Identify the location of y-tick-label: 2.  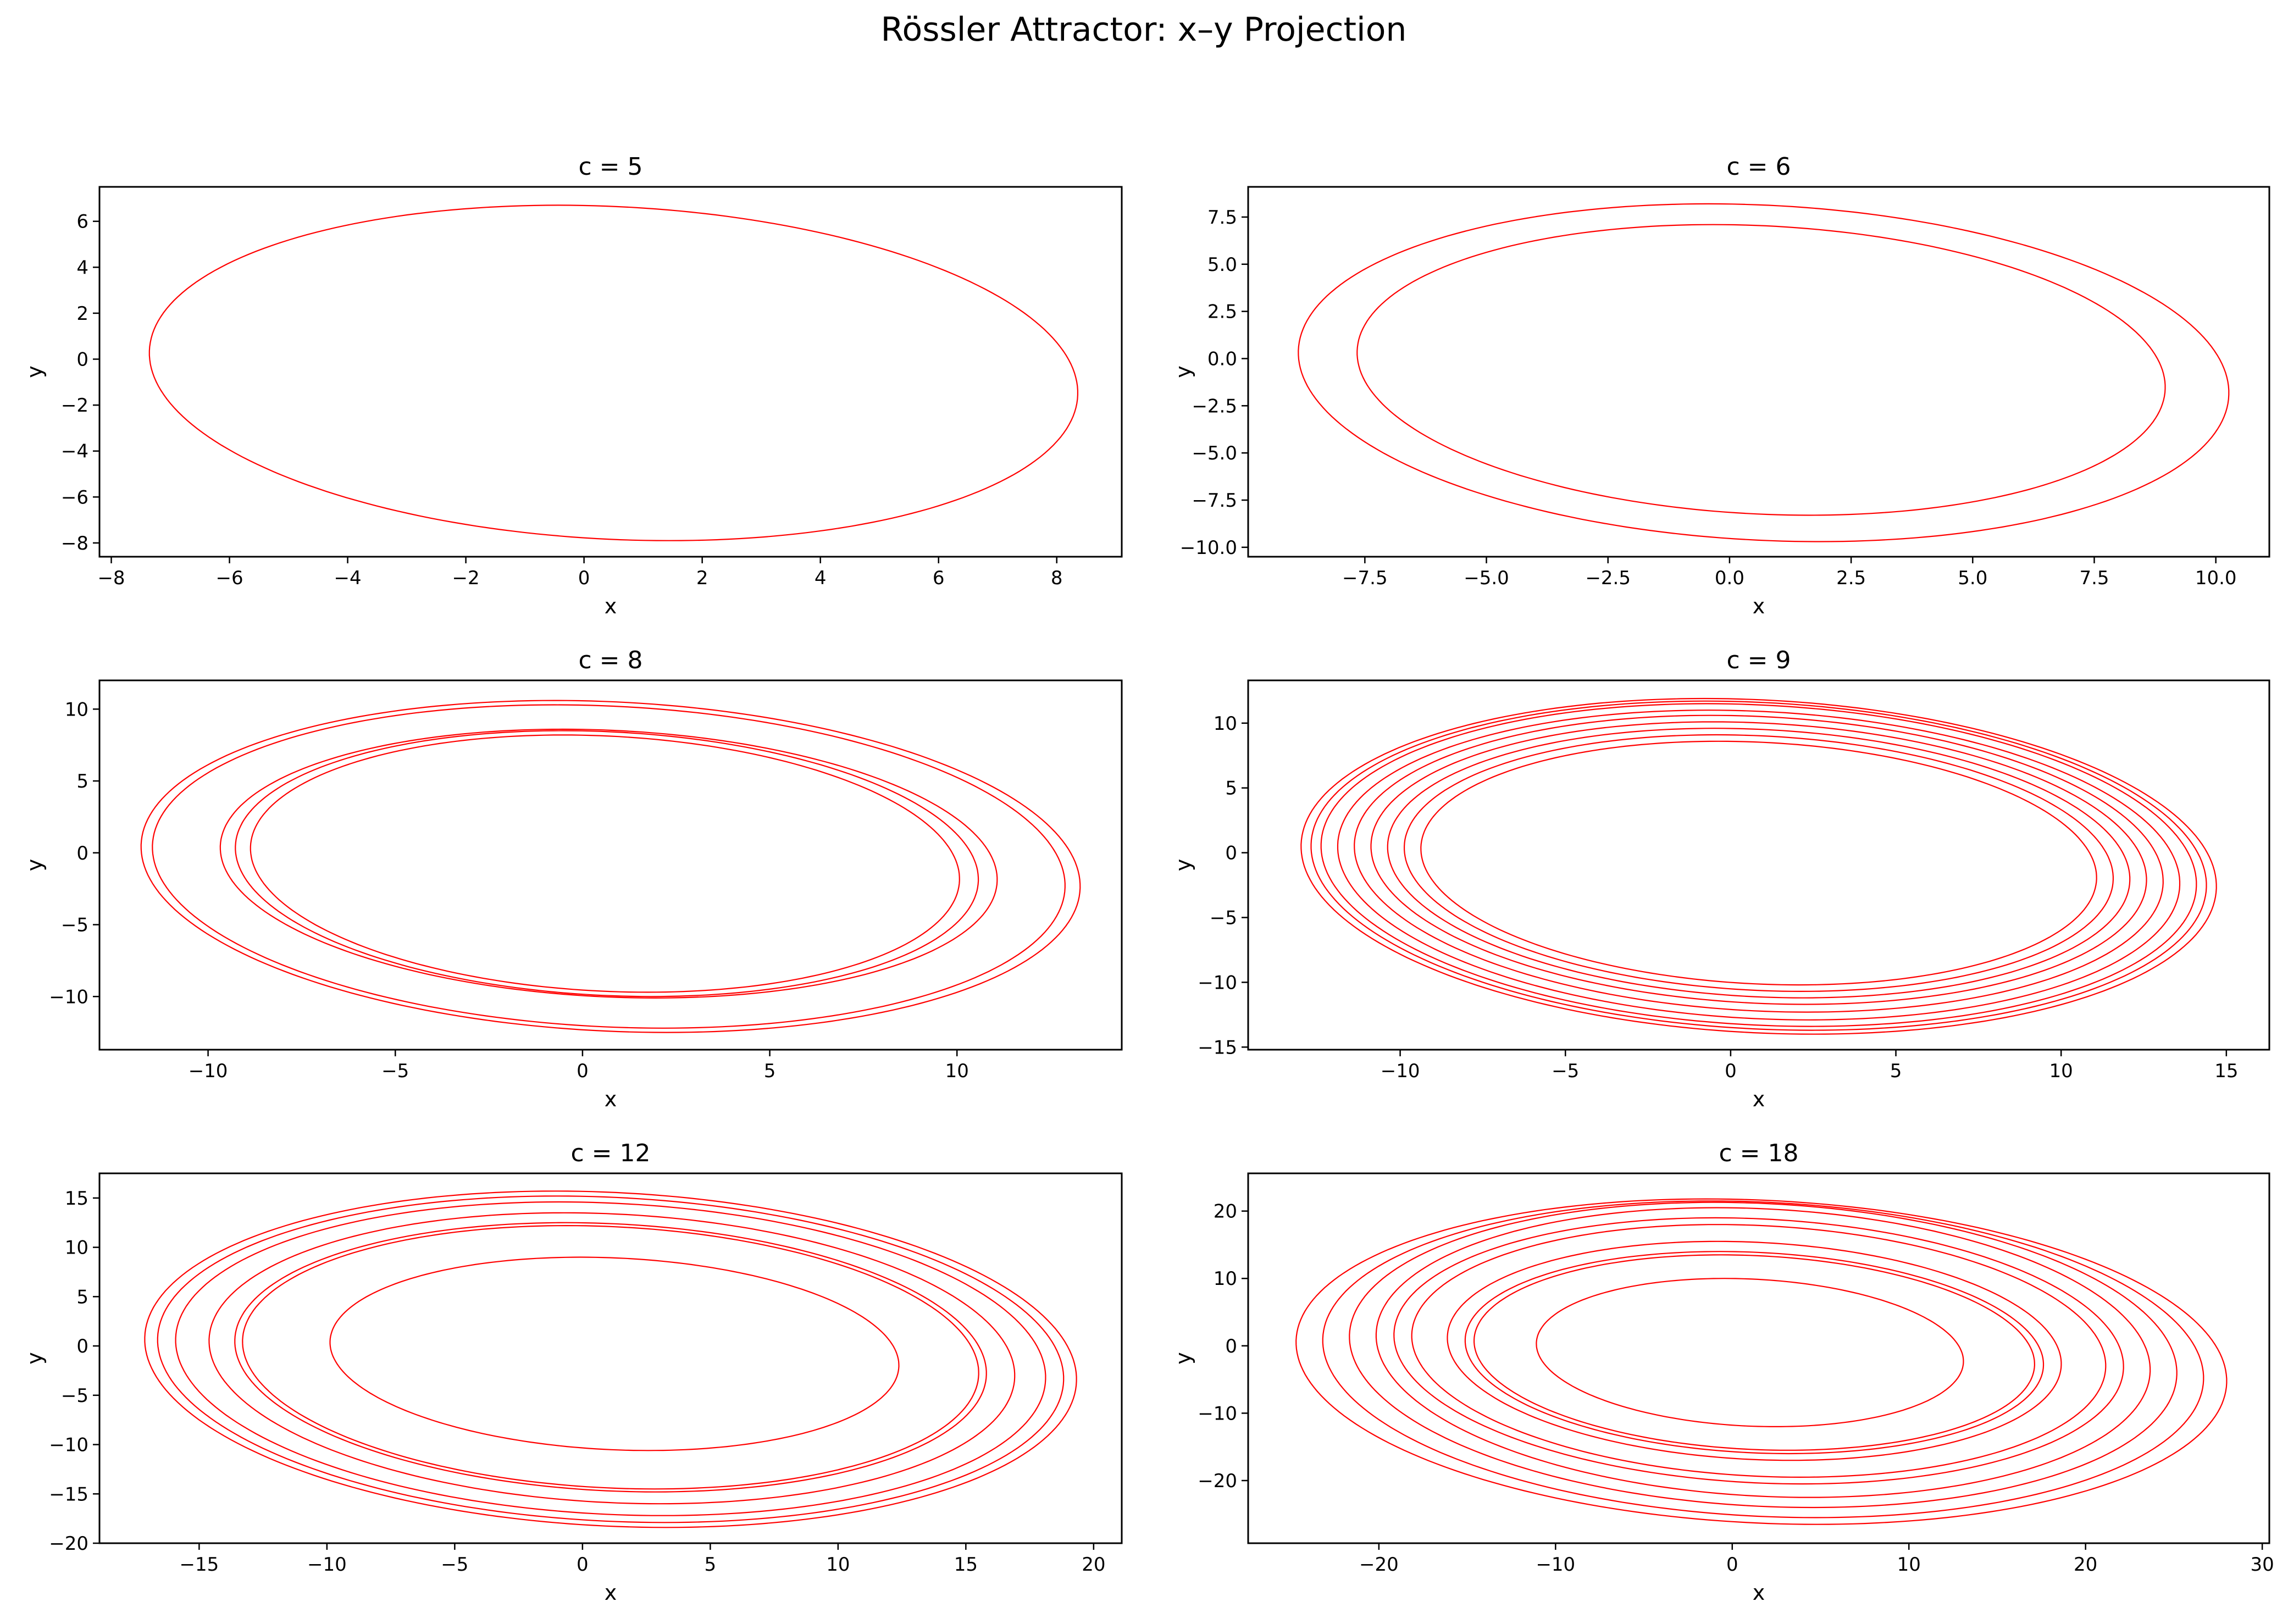
(82, 314).